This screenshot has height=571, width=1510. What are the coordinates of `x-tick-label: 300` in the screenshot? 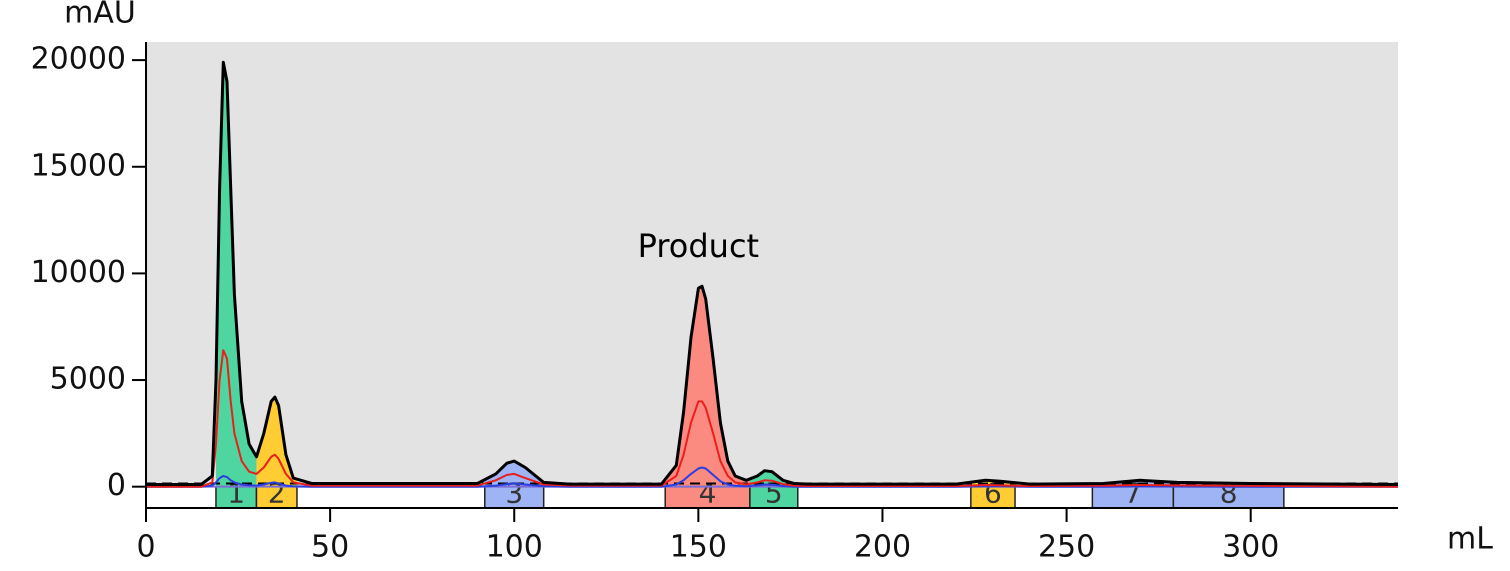 It's located at (1250, 547).